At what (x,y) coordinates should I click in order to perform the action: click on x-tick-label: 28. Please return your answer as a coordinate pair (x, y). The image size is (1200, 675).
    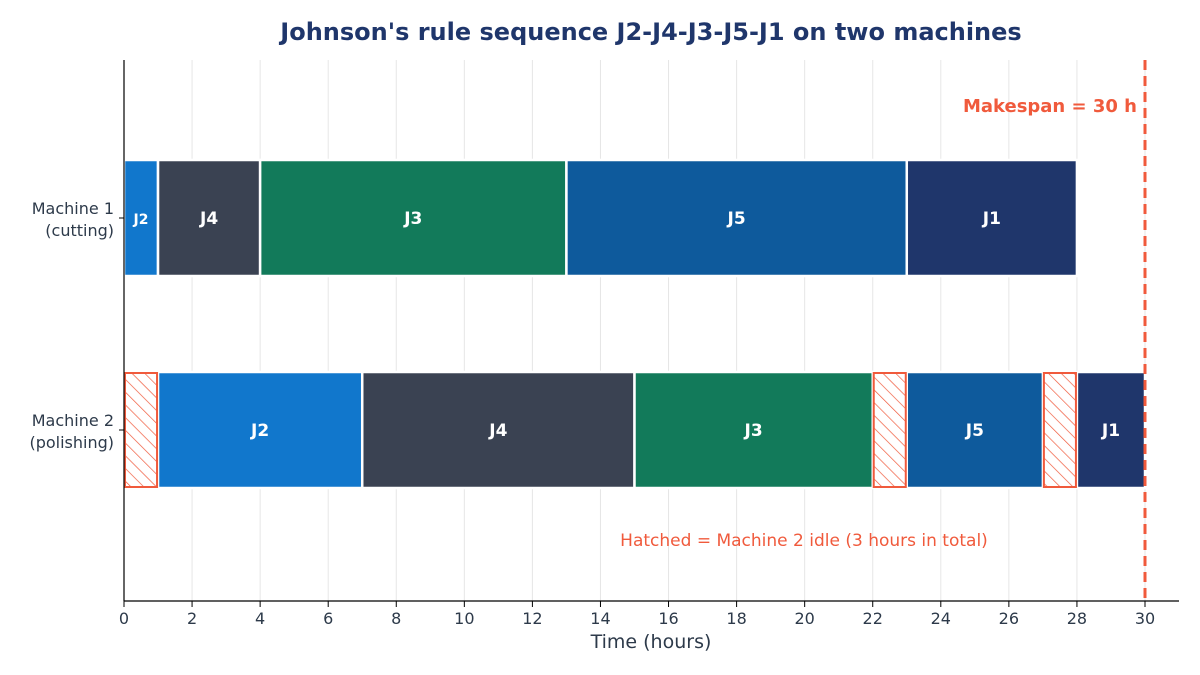
    Looking at the image, I should click on (1077, 618).